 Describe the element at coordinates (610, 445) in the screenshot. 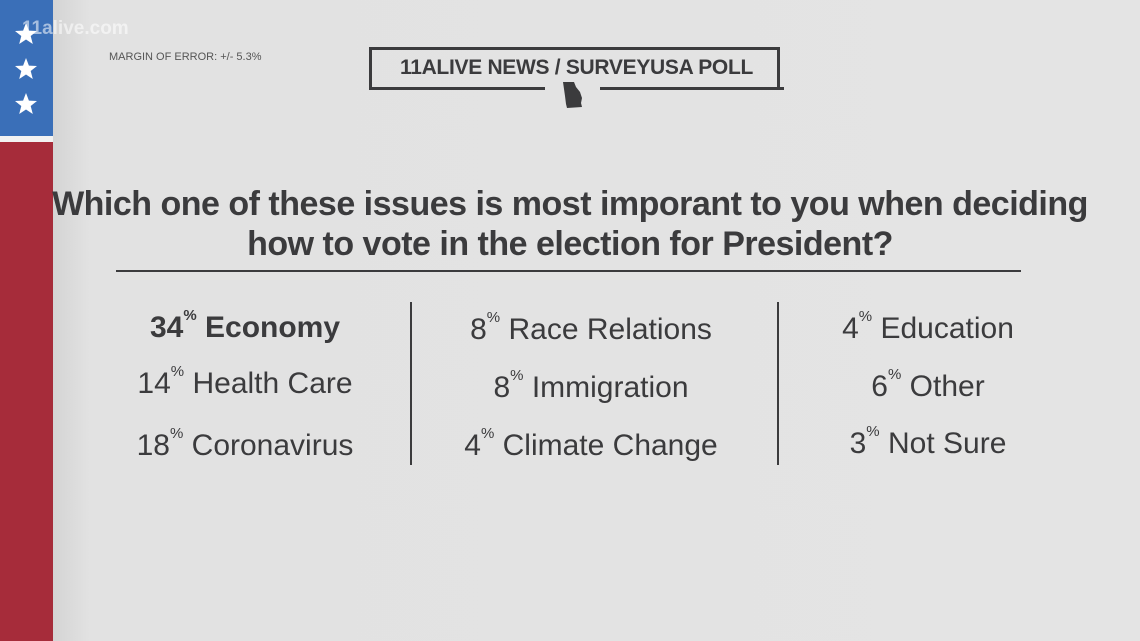

I see `result-label: Climate Change` at that location.